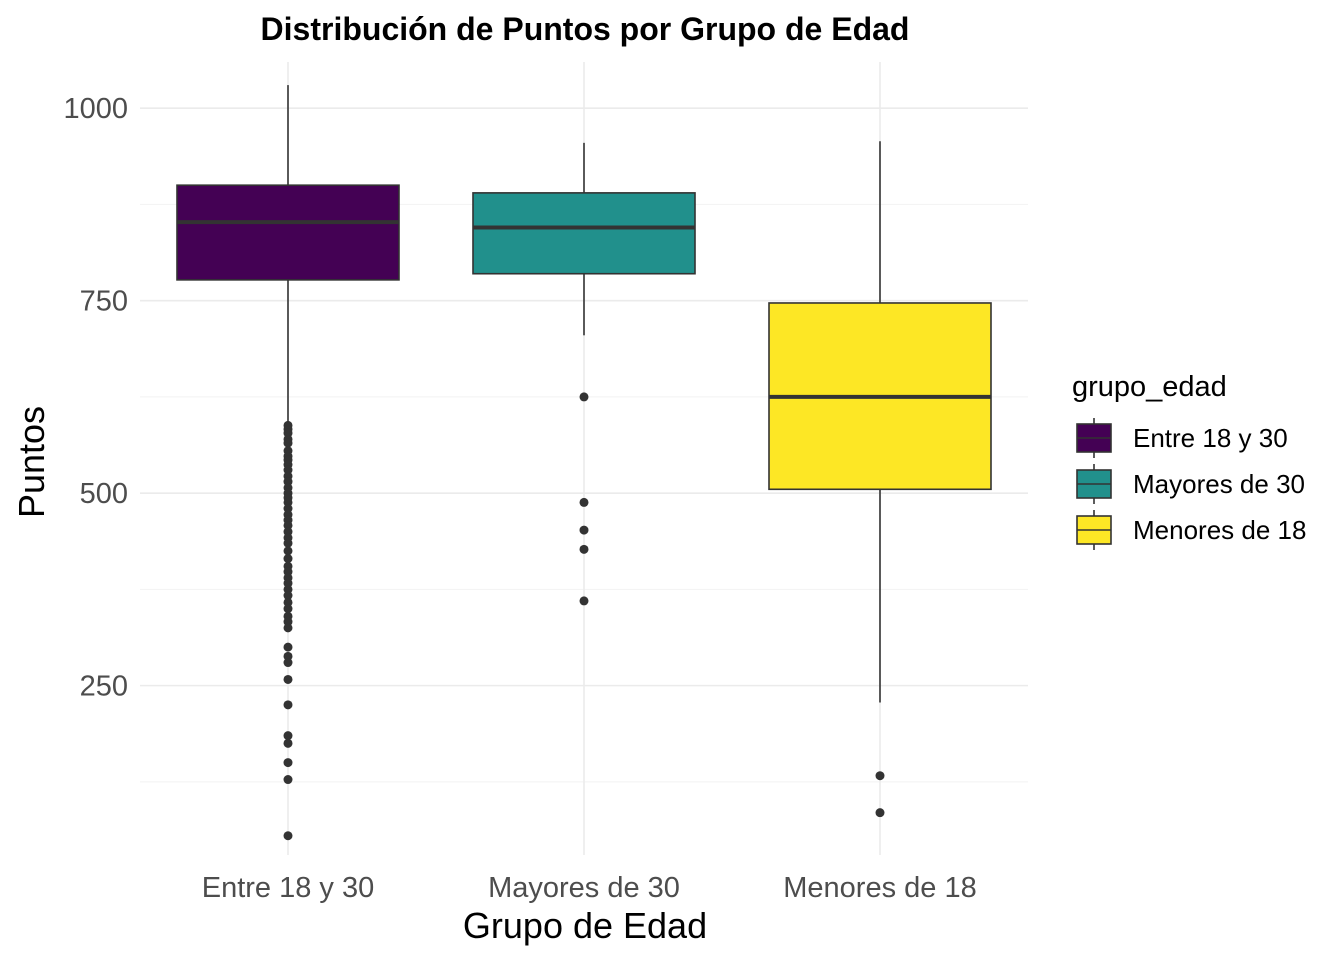 This screenshot has height=960, width=1344. I want to click on chart-title: Distribución de Puntos por Grupo de Edad, so click(585, 29).